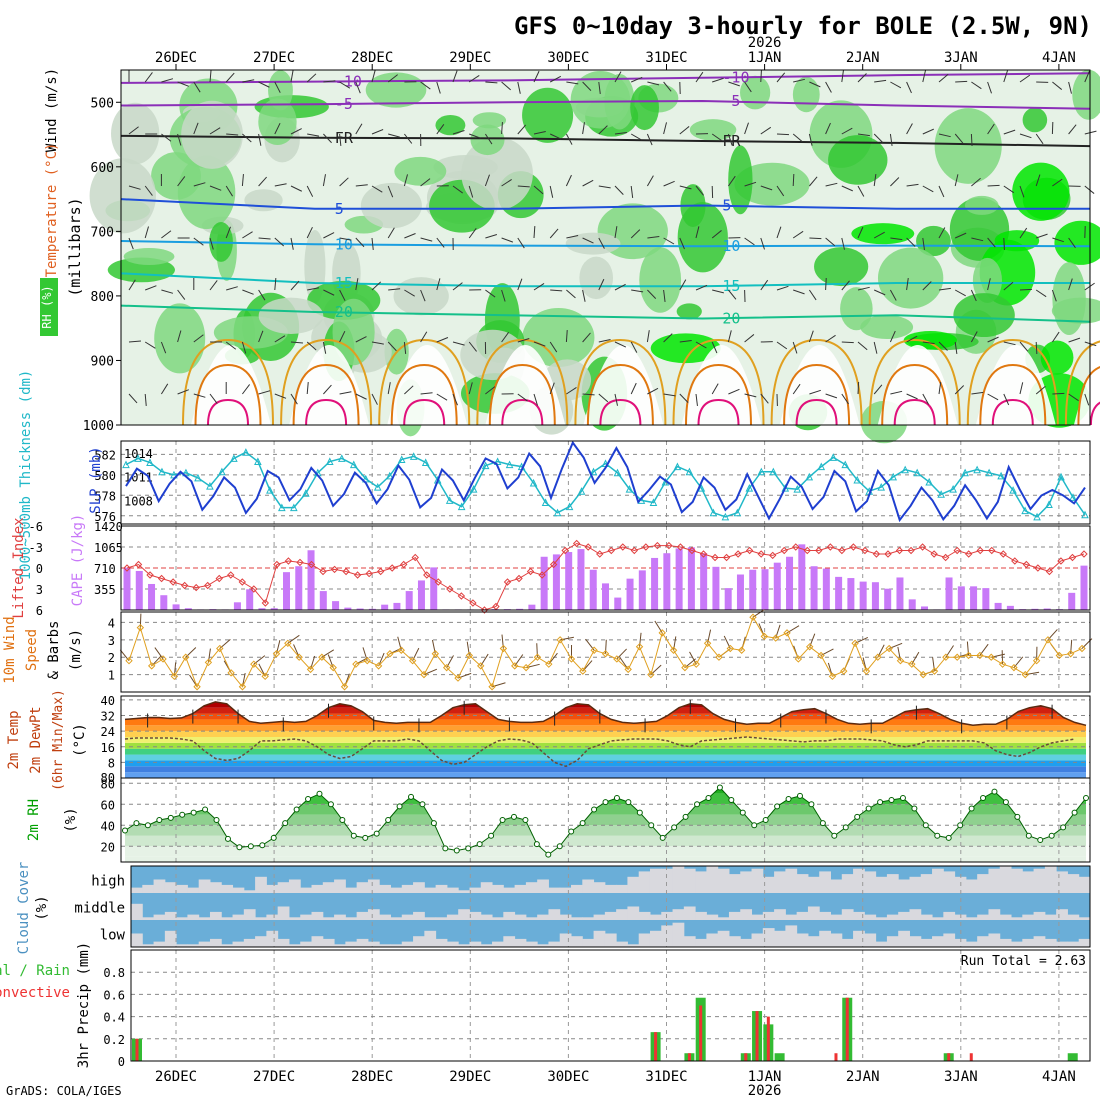 The image size is (1100, 1100). I want to click on dewpoint-line, so click(599, 752).